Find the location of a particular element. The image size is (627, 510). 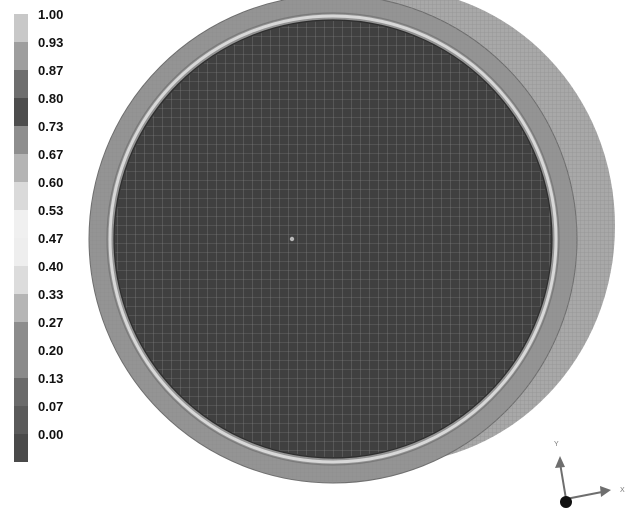

legend-row: 1.00 is located at coordinates (49, 25).